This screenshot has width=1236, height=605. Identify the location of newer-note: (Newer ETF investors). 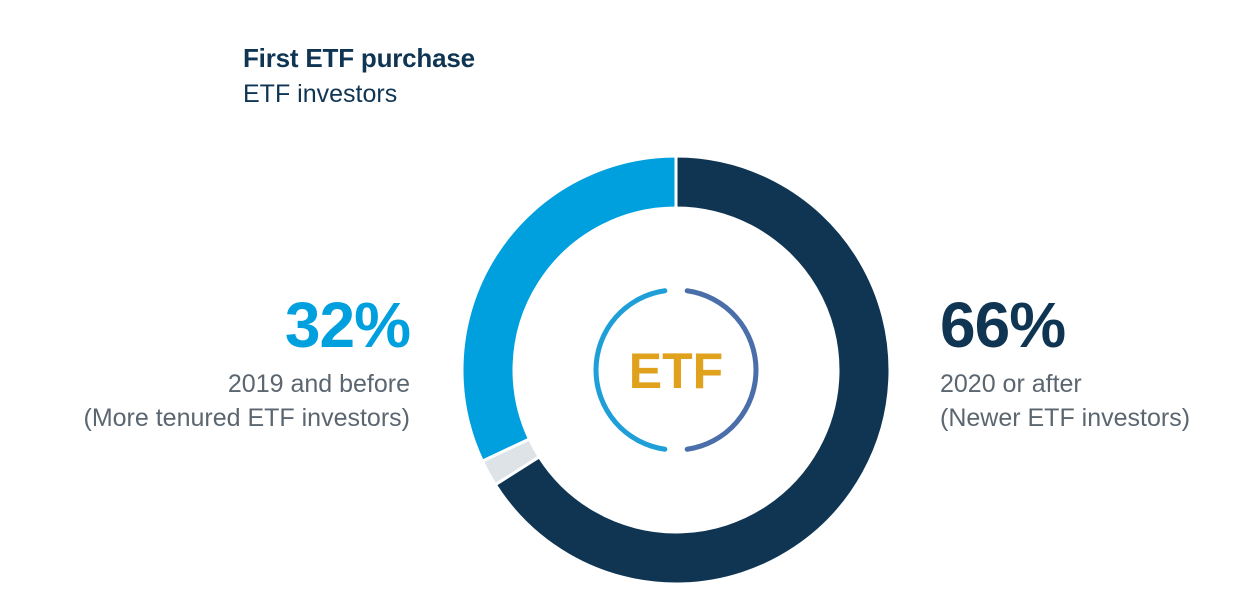
(1065, 418).